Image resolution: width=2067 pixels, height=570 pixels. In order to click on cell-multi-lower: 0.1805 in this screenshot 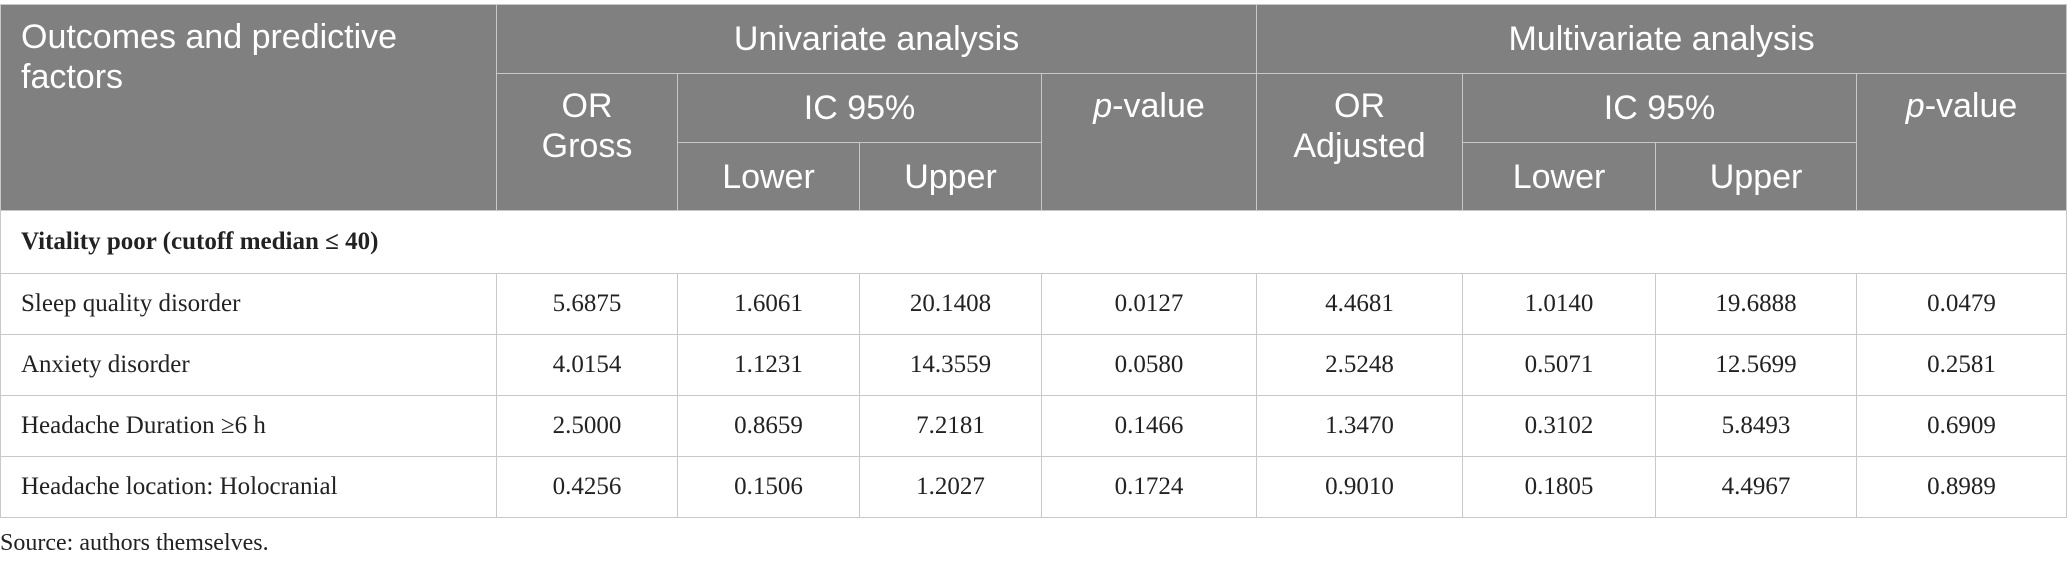, I will do `click(1559, 487)`.